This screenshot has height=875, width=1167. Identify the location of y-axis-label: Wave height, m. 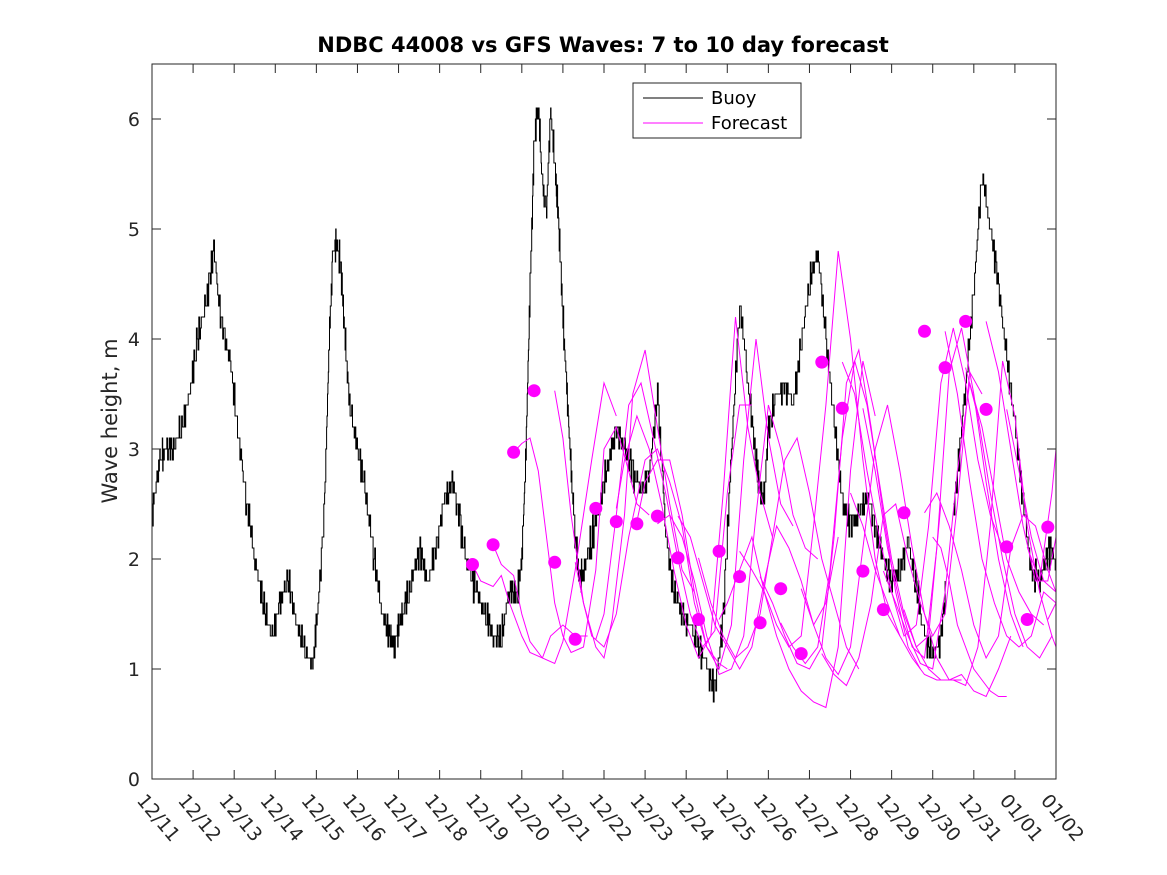
(110, 420).